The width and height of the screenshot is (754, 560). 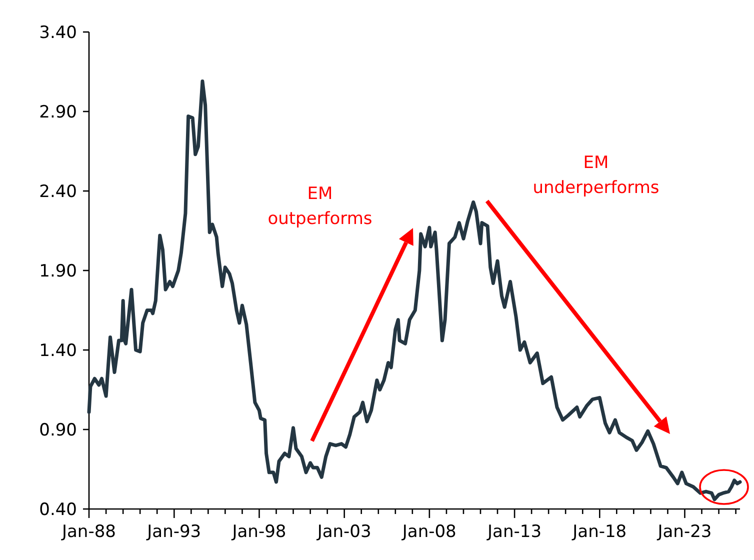 What do you see at coordinates (258, 532) in the screenshot?
I see `x-tick-label: Jan-98` at bounding box center [258, 532].